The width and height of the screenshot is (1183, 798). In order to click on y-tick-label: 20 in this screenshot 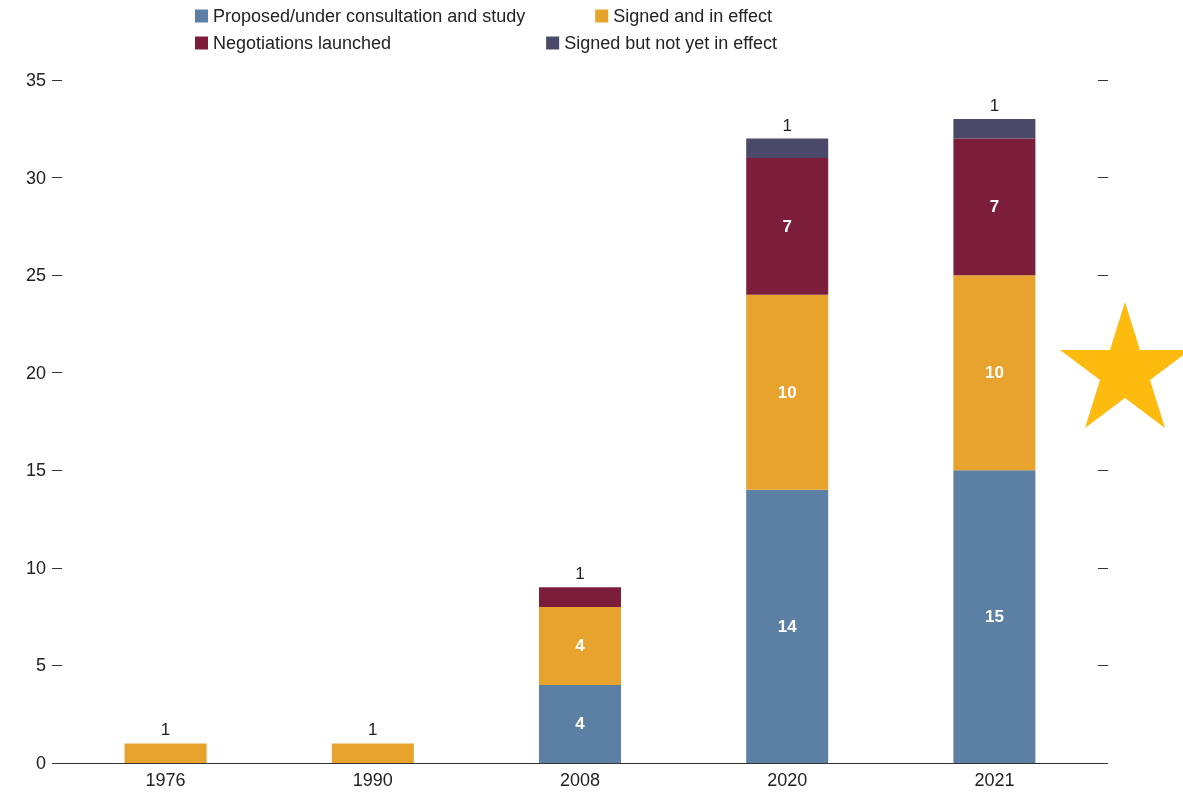, I will do `click(35, 372)`.